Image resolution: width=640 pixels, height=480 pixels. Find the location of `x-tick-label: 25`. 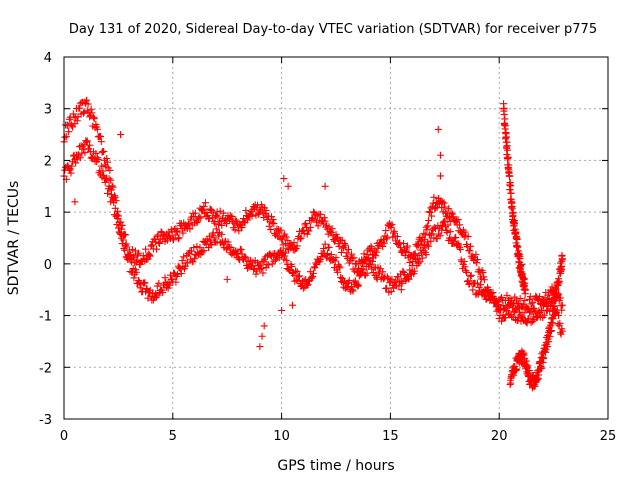

x-tick-label: 25 is located at coordinates (608, 436).